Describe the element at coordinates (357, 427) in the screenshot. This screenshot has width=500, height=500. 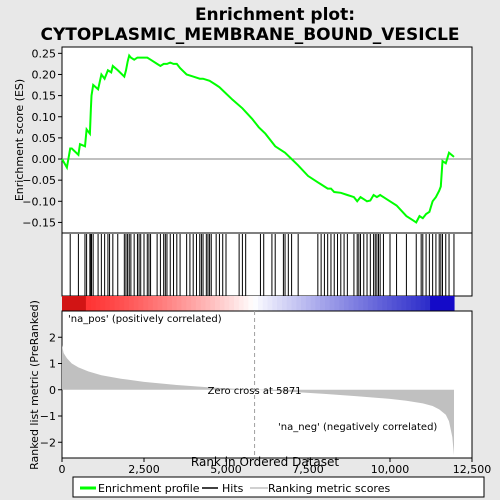
I see `negative-correlation-label: 'na_neg' (negatively correlated)` at that location.